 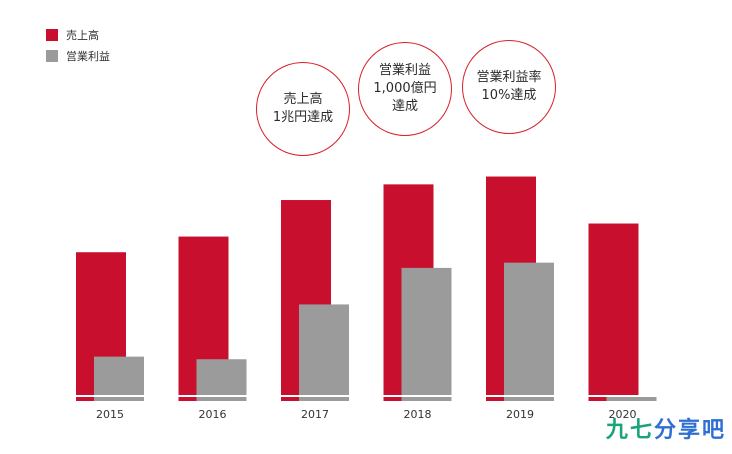 I want to click on bar-base-strip-2019, so click(x=520, y=399).